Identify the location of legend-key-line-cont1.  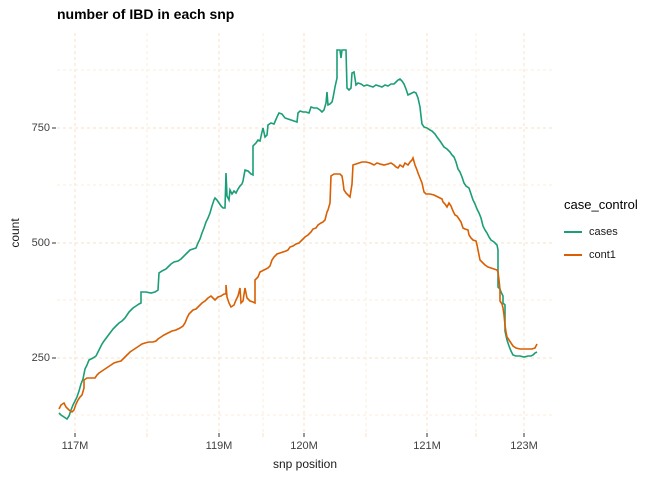
(573, 254).